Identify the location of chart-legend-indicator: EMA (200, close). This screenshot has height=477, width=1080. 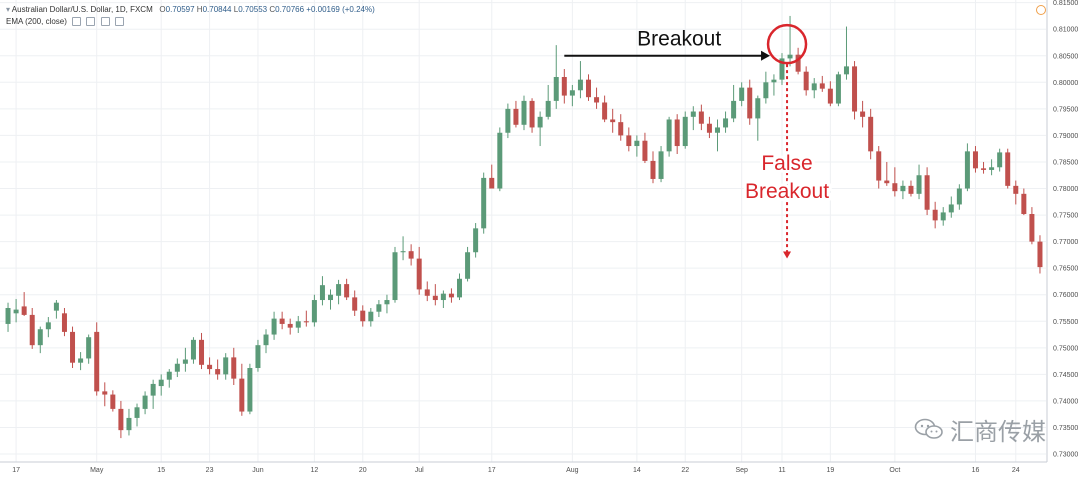
(65, 22).